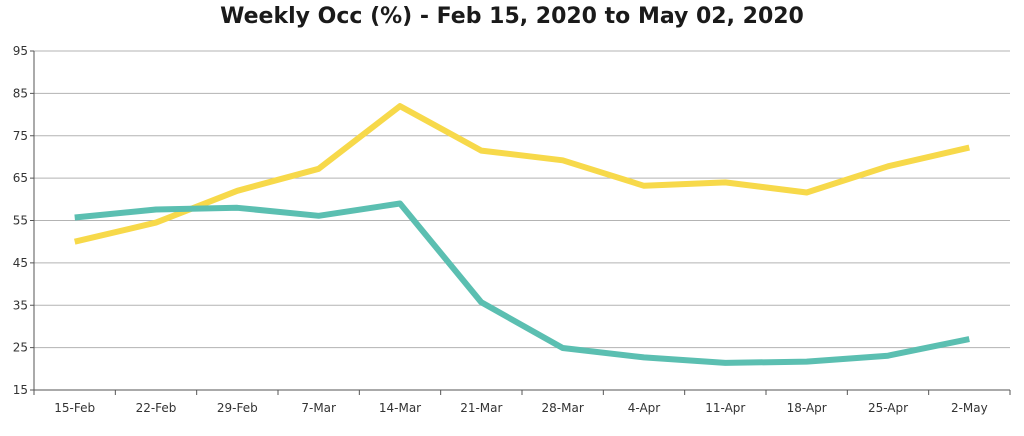 The image size is (1024, 436). I want to click on y-tick-label: 45, so click(20, 263).